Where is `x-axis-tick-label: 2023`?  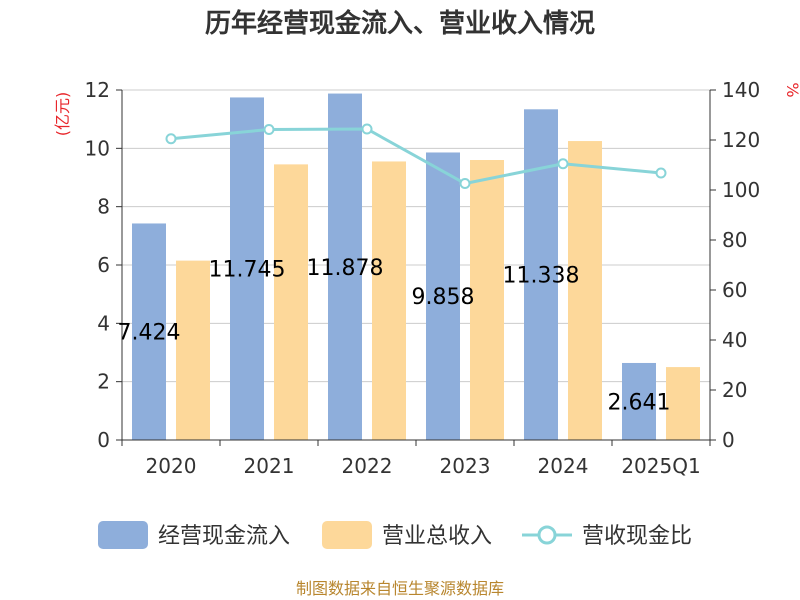 x-axis-tick-label: 2023 is located at coordinates (465, 466).